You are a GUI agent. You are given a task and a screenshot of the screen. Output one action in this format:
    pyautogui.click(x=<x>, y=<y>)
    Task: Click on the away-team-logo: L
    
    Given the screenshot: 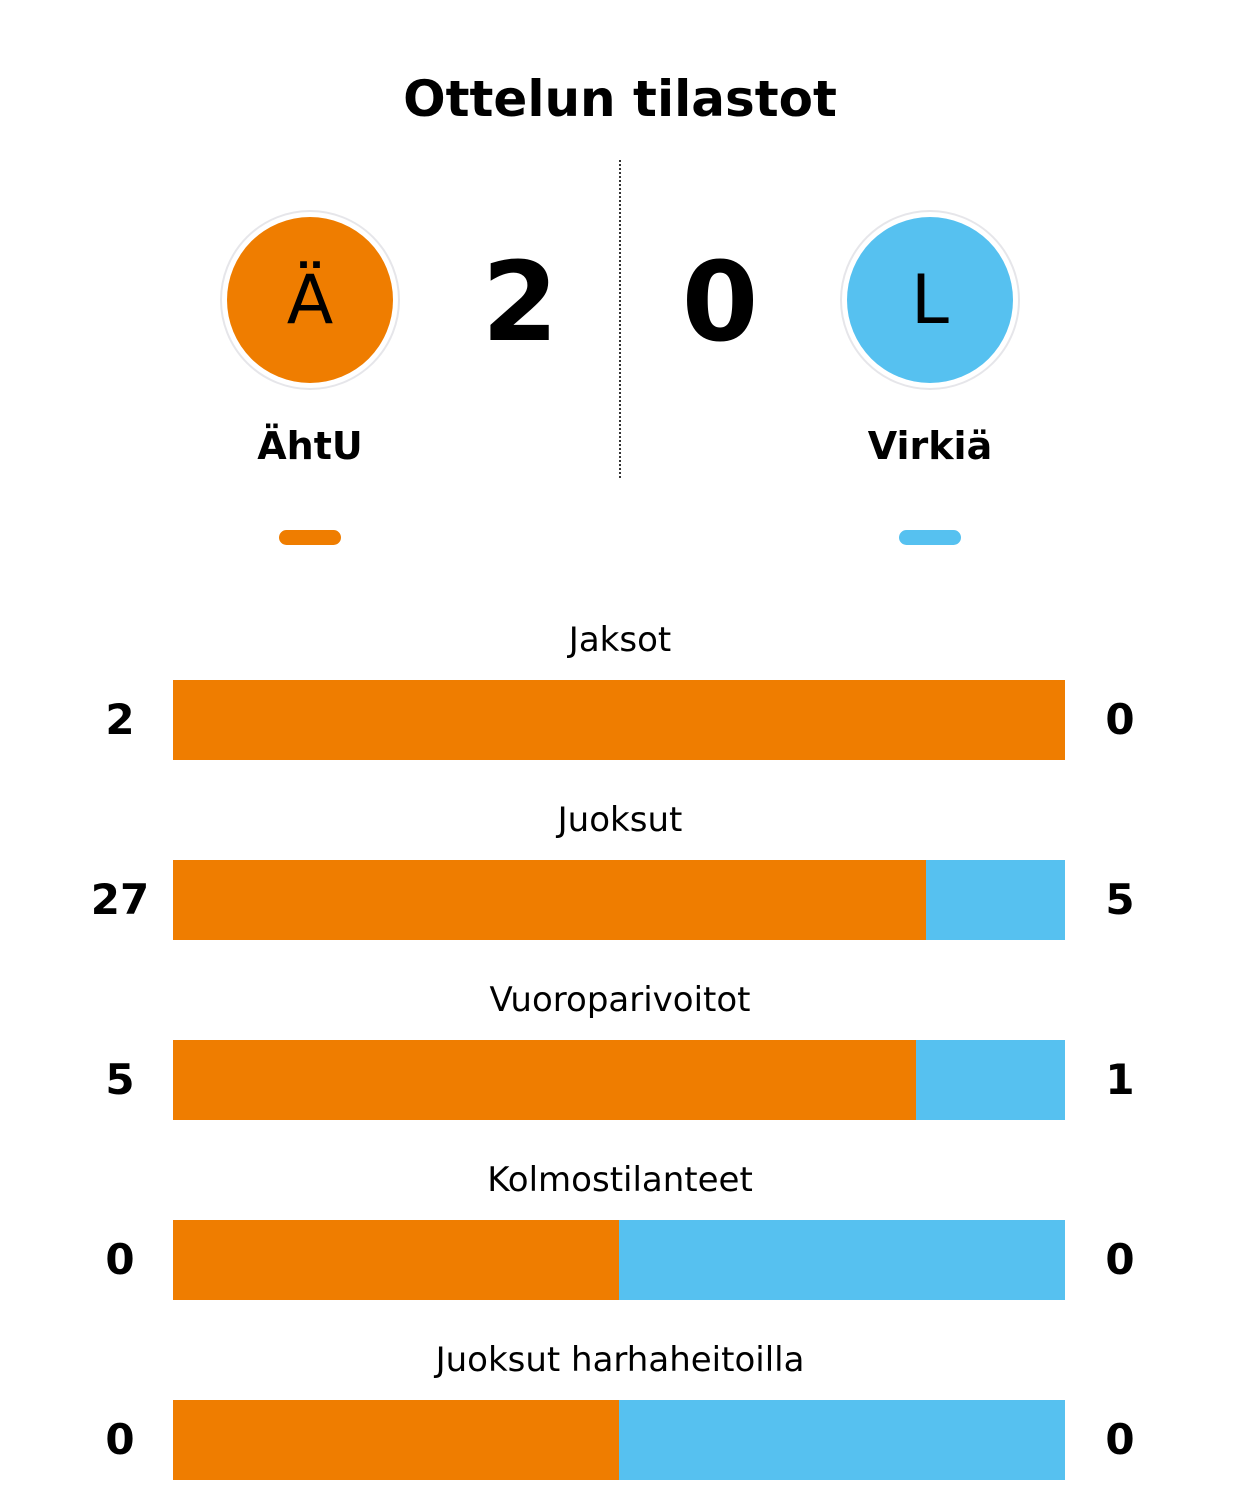 What is the action you would take?
    pyautogui.click(x=930, y=300)
    